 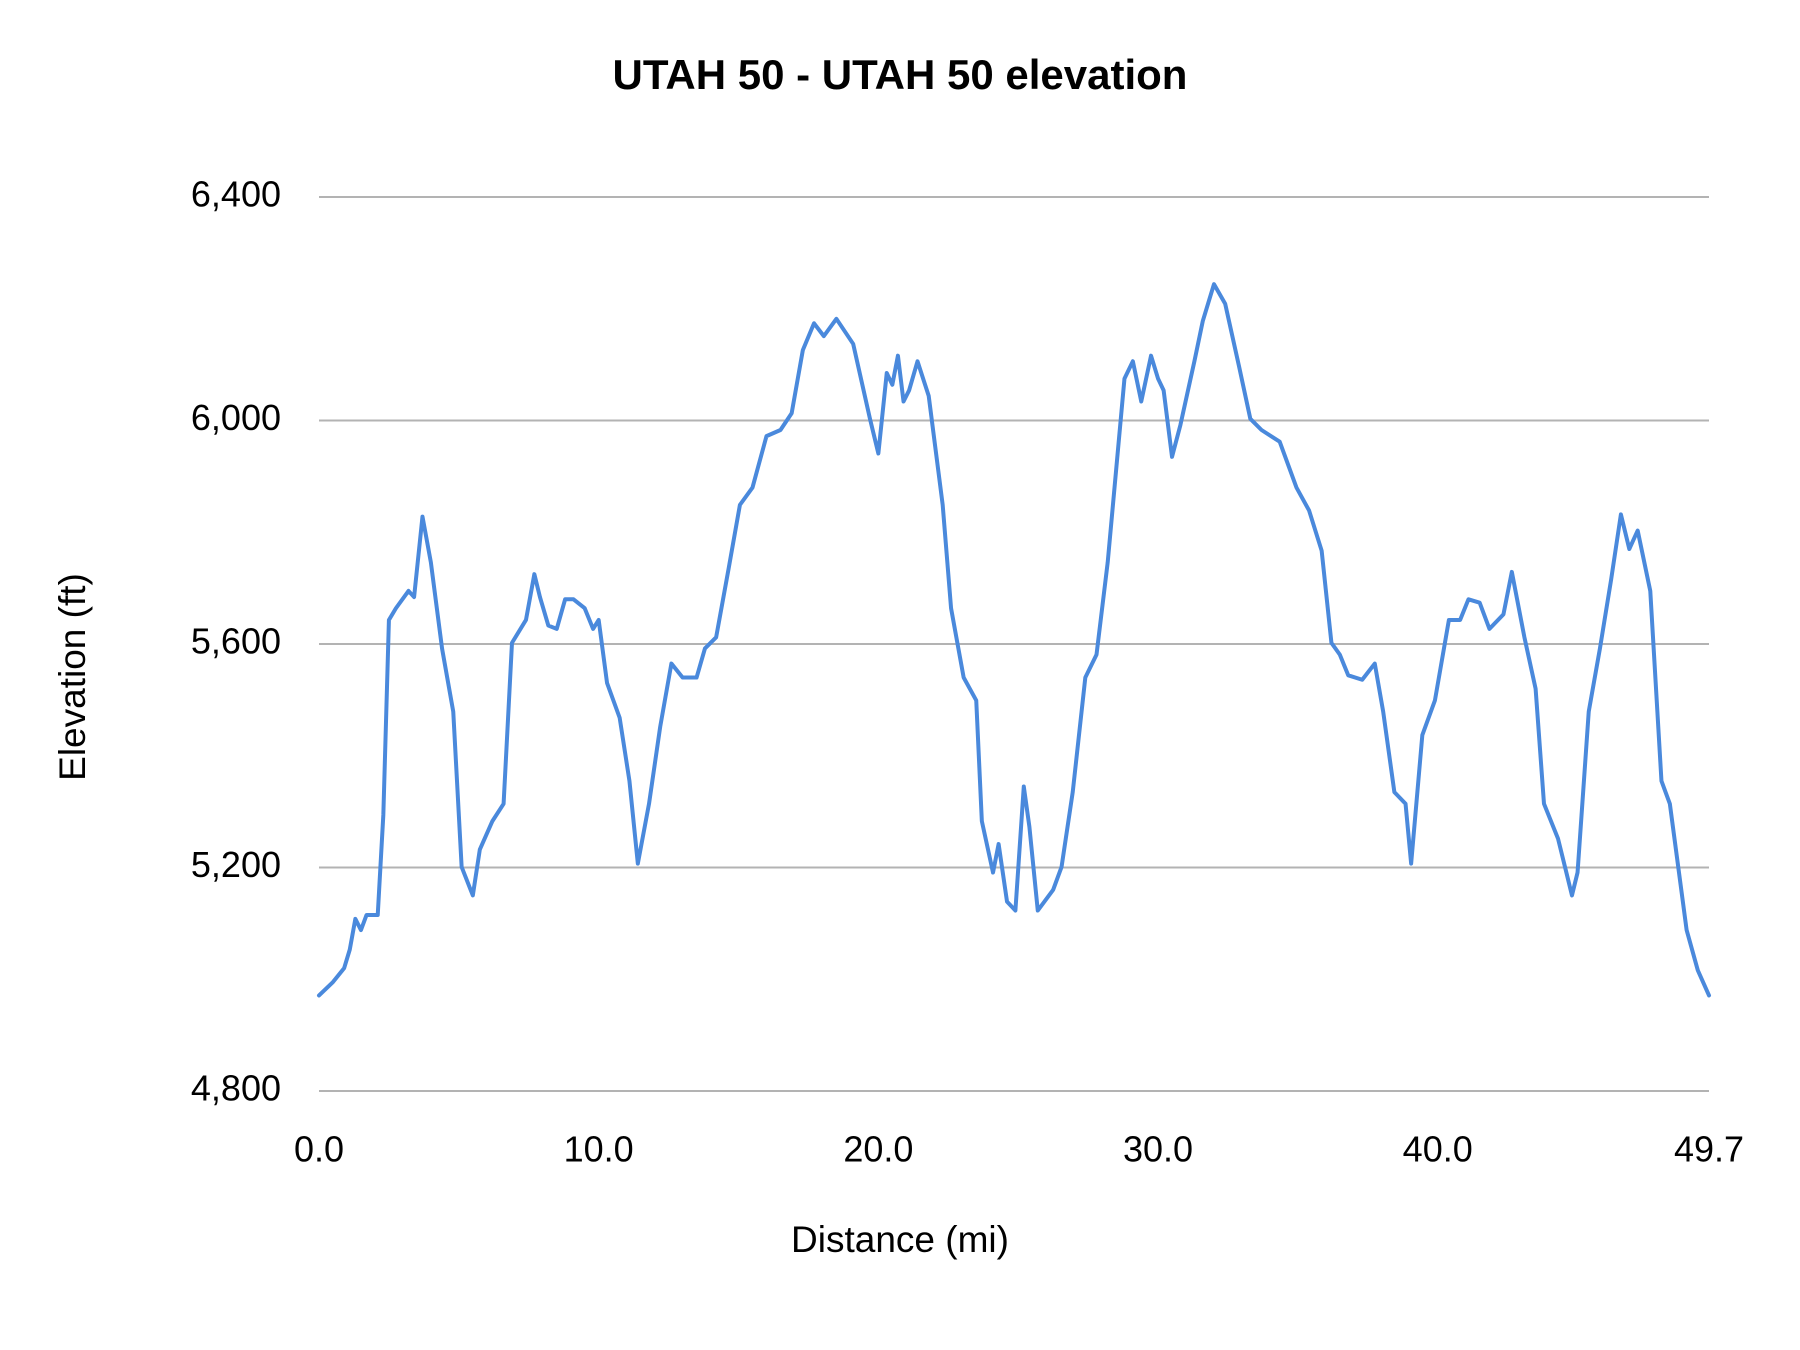 What do you see at coordinates (1709, 1149) in the screenshot?
I see `x-tick-label: 49.7` at bounding box center [1709, 1149].